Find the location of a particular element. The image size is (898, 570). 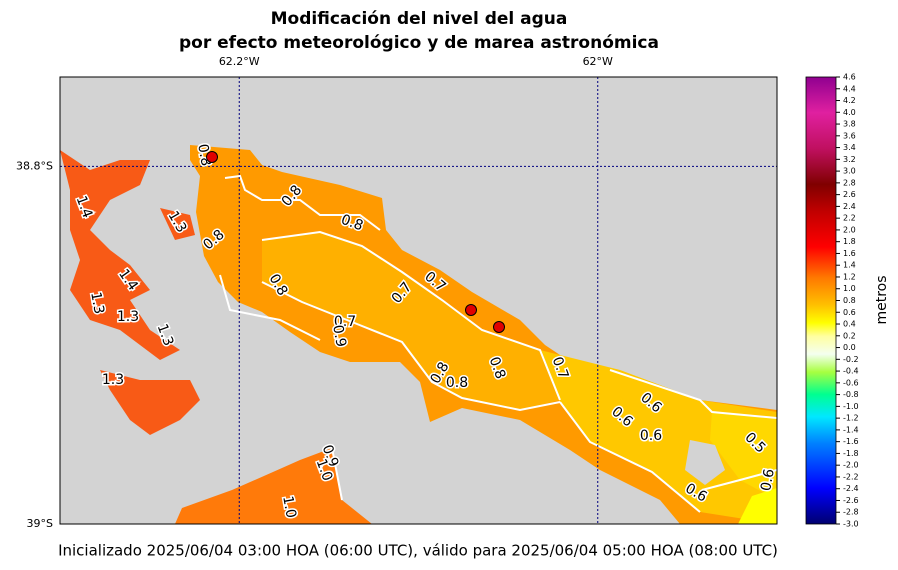

colorbar-tick-label: 0.0 is located at coordinates (849, 347).